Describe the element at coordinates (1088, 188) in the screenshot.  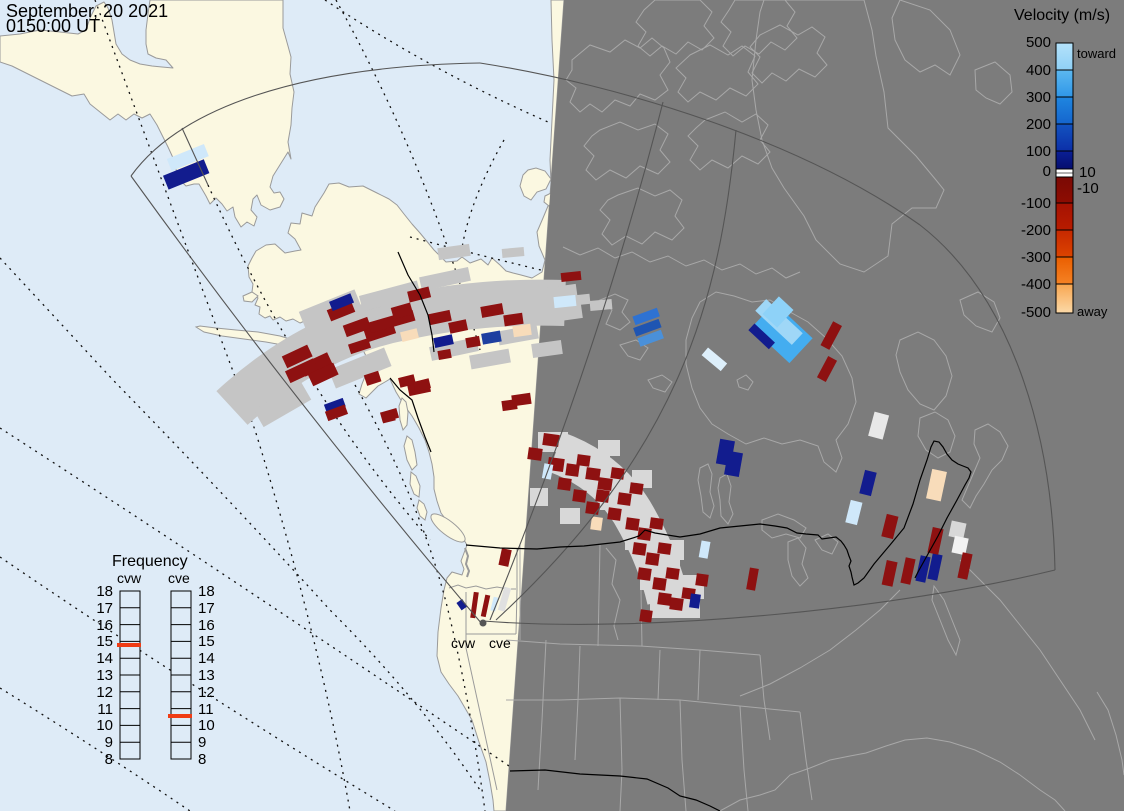
I see `svg-text: -10` at that location.